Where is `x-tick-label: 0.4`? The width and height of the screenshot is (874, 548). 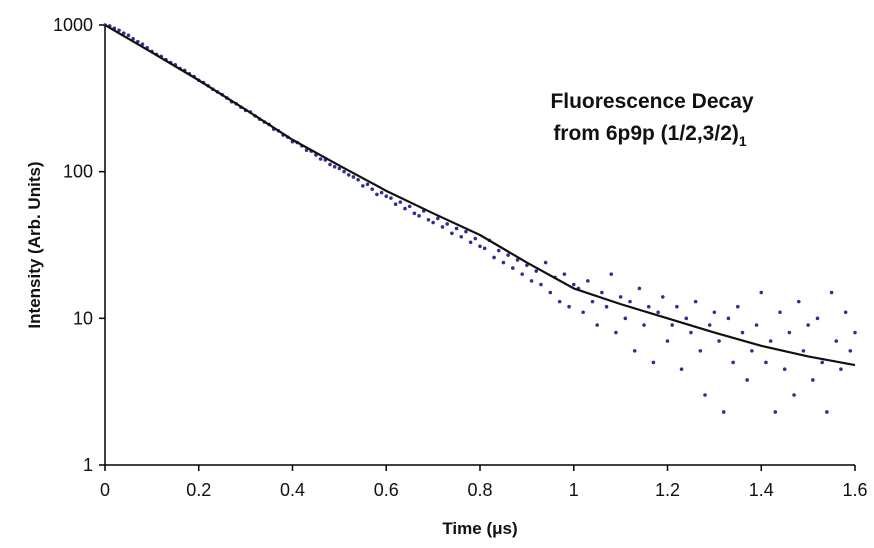
x-tick-label: 0.4 is located at coordinates (292, 490).